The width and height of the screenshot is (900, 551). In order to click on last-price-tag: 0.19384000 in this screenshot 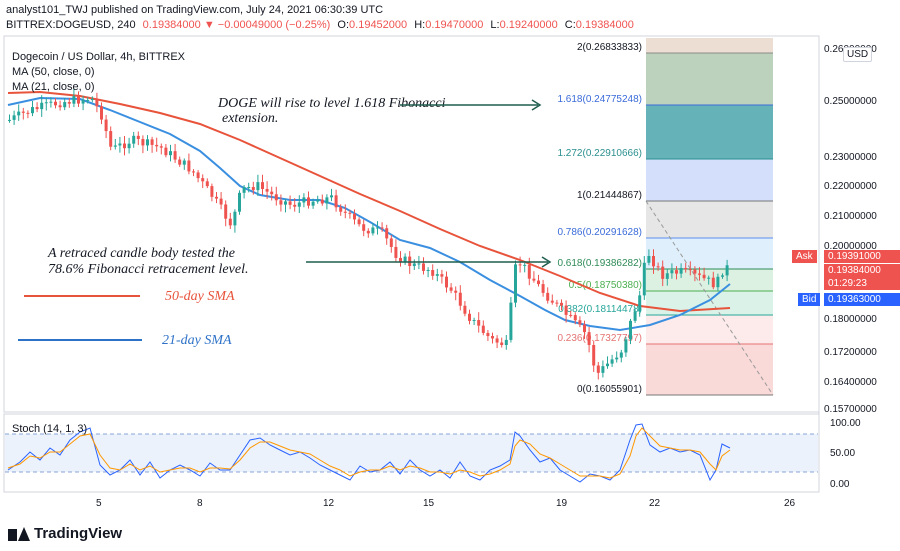, I will do `click(862, 270)`.